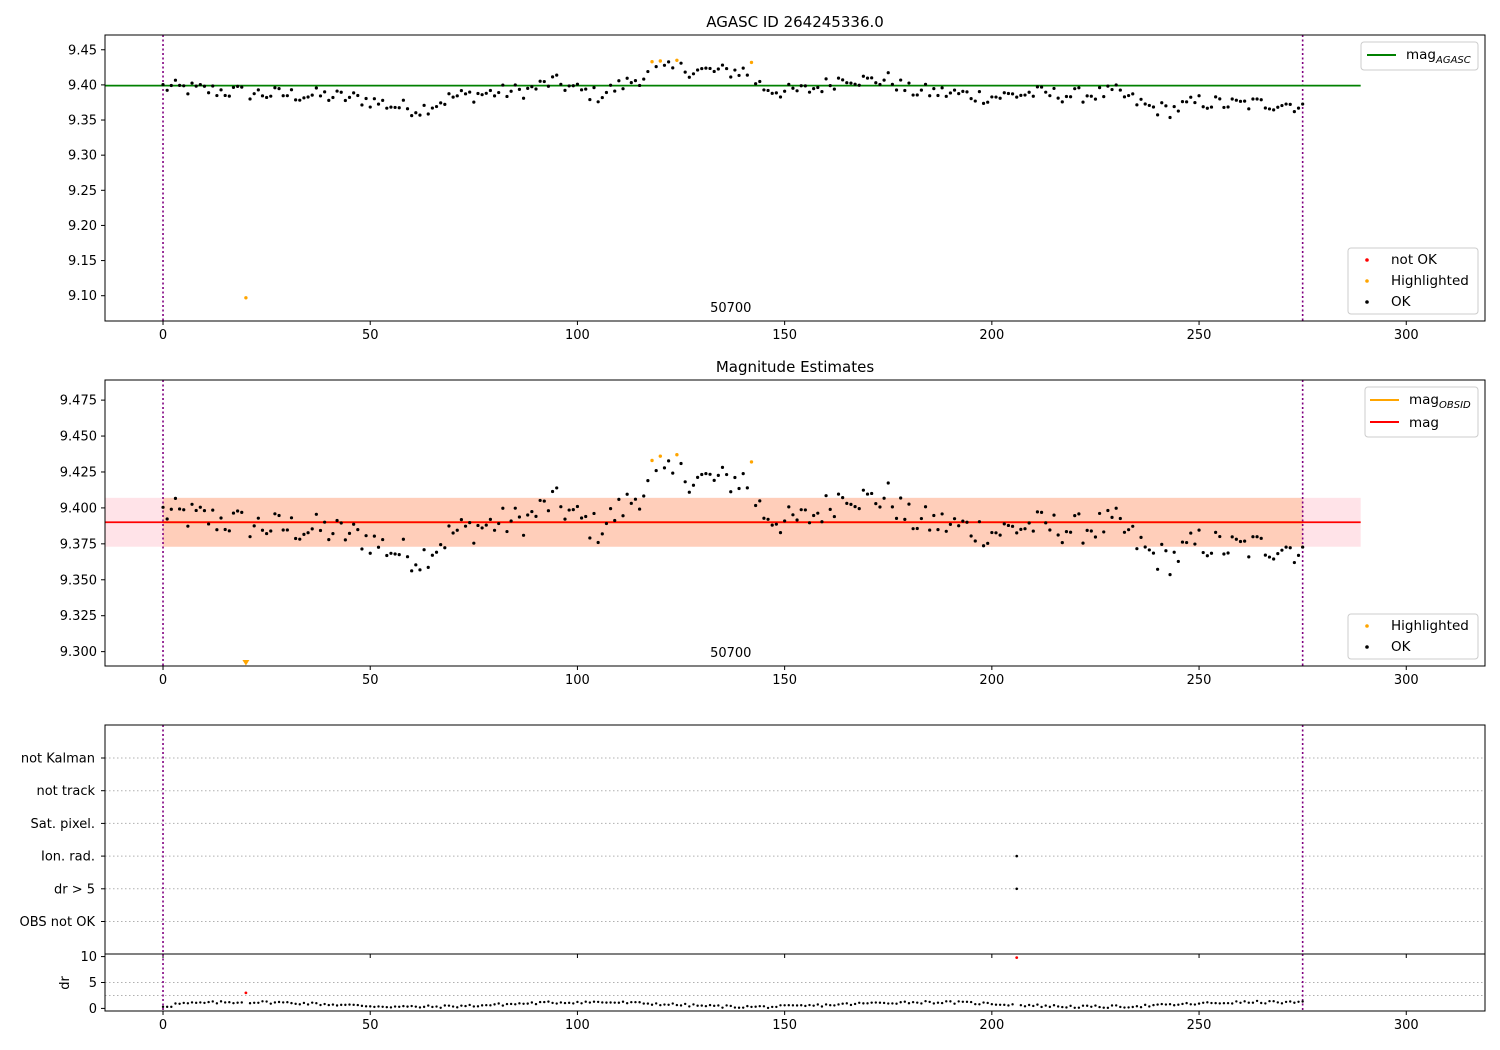 The width and height of the screenshot is (1500, 1050). Describe the element at coordinates (1367, 260) in the screenshot. I see `legend-not-ok-marker` at that location.